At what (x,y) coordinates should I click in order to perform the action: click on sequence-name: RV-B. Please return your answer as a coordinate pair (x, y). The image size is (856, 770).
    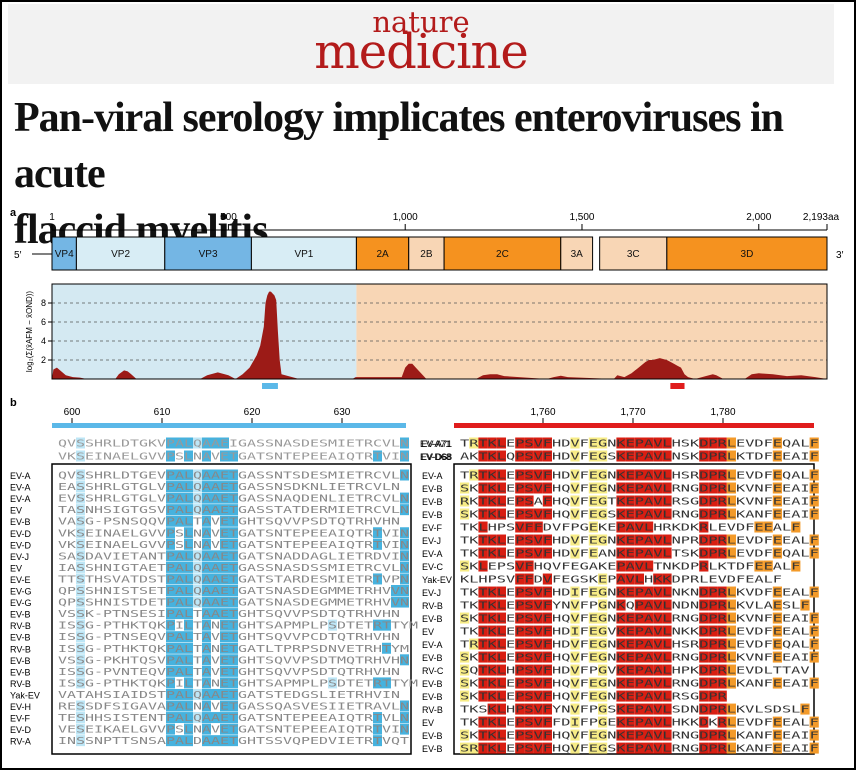
    Looking at the image, I should click on (432, 606).